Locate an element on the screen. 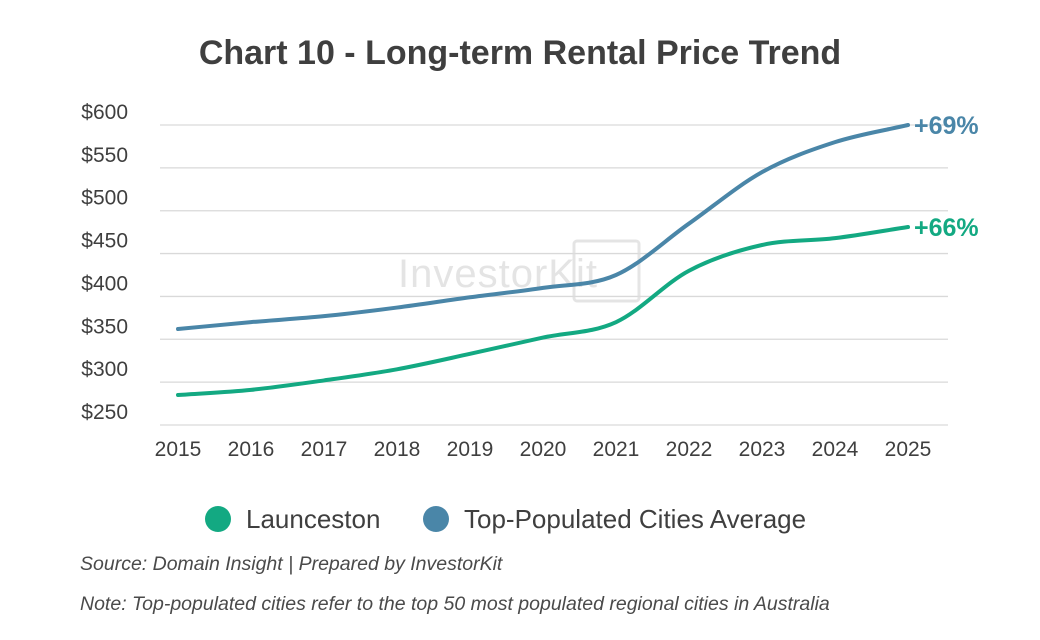 This screenshot has width=1040, height=640. x-tick-label: 2019 is located at coordinates (470, 449).